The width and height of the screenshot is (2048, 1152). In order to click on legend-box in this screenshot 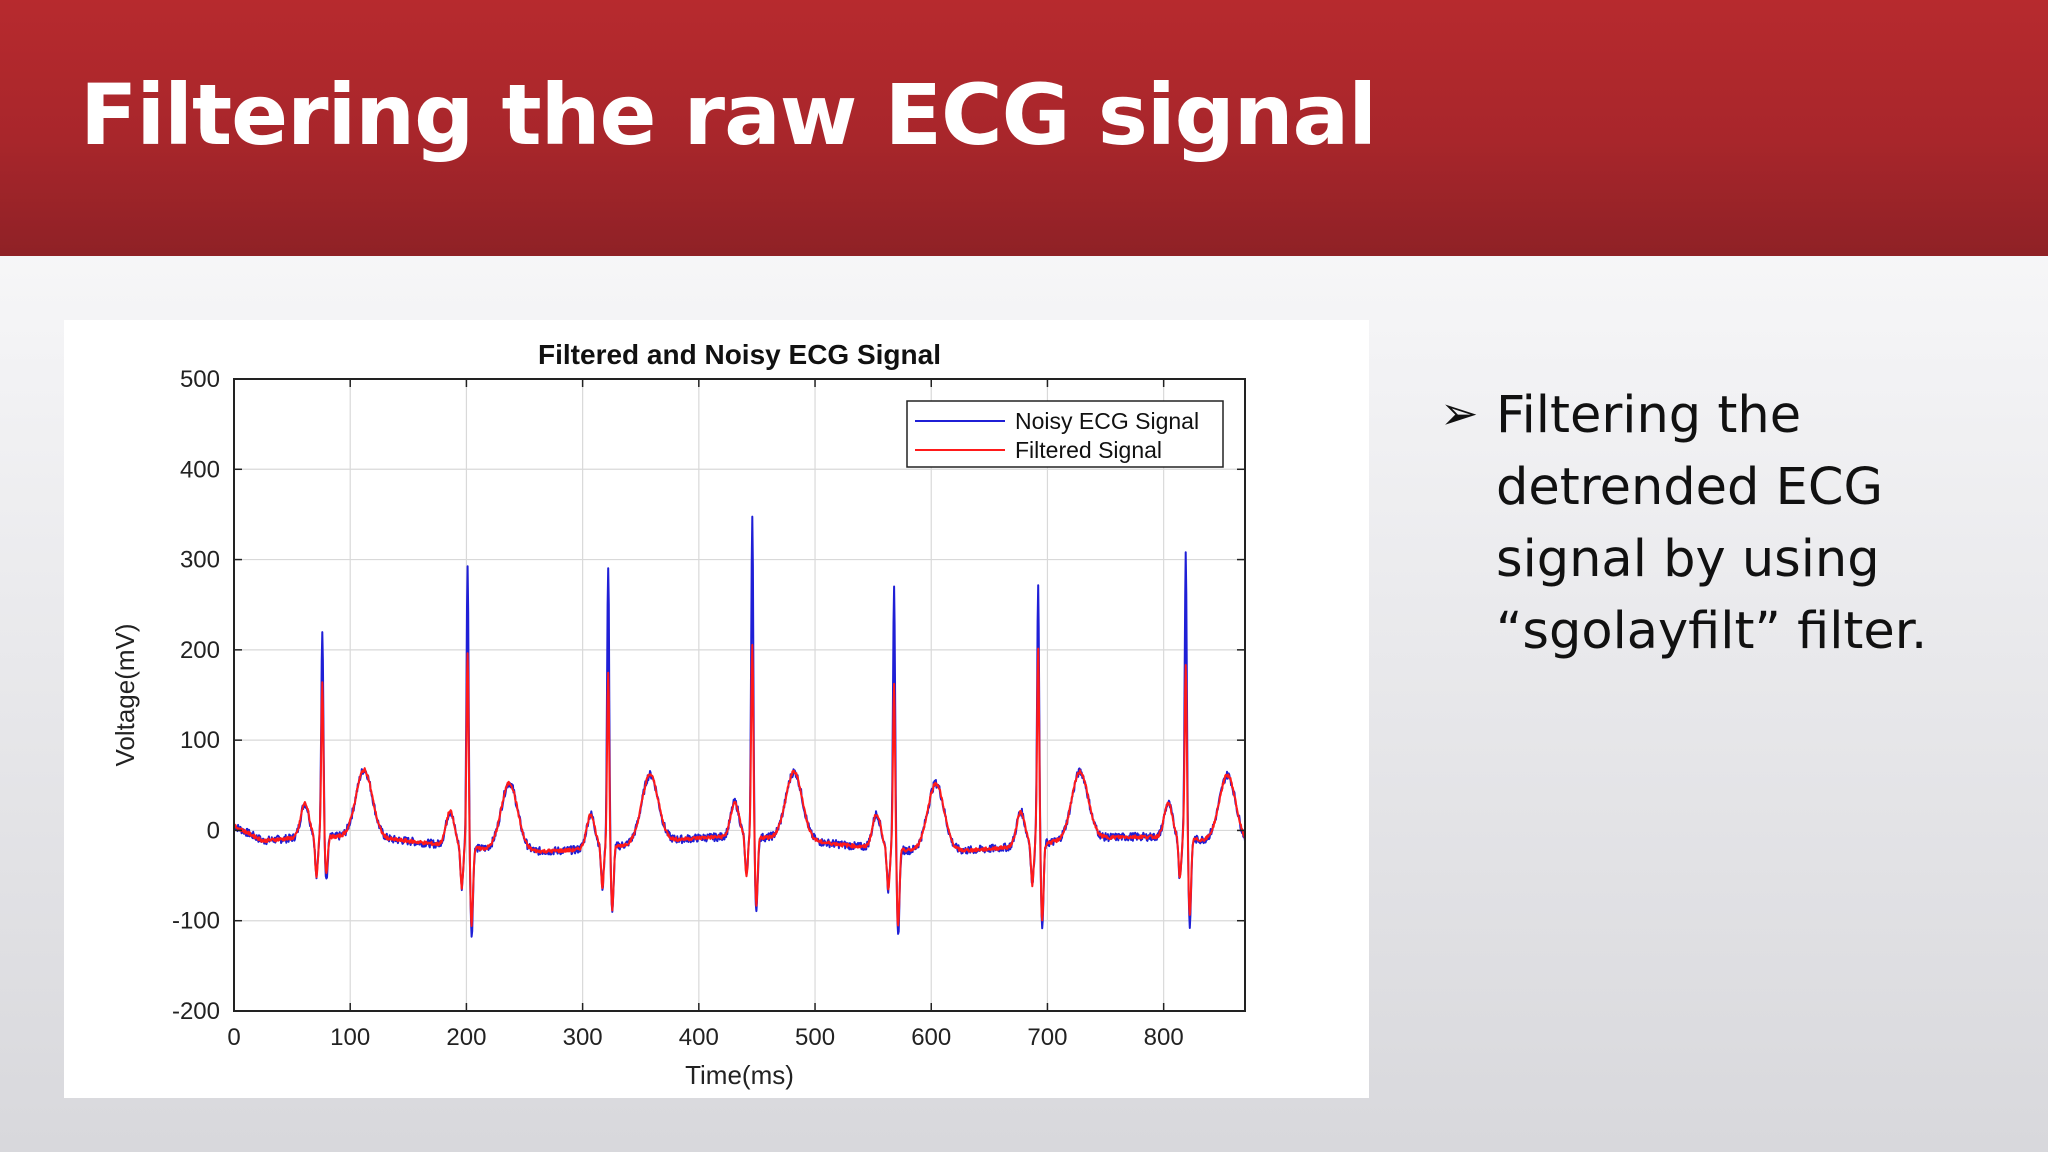, I will do `click(1065, 434)`.